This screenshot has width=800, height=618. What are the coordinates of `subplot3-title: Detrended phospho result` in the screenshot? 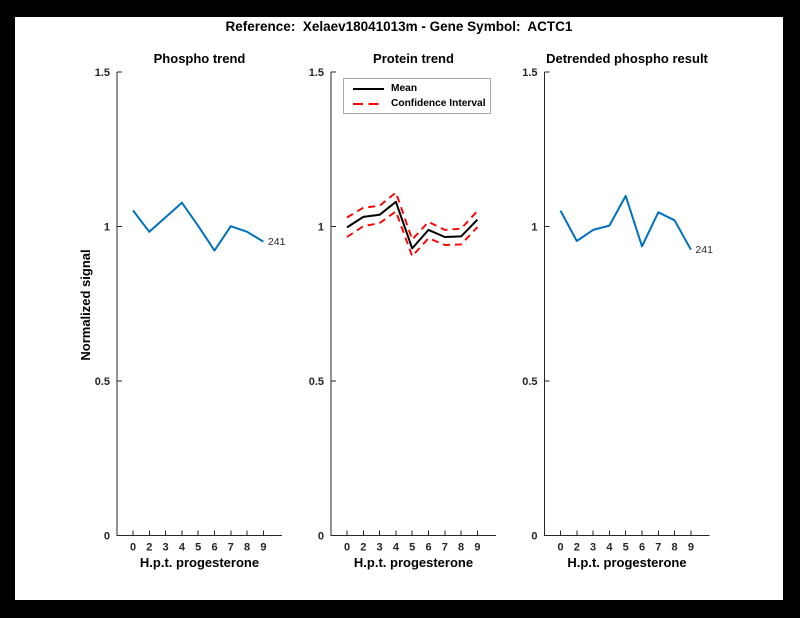 It's located at (627, 58).